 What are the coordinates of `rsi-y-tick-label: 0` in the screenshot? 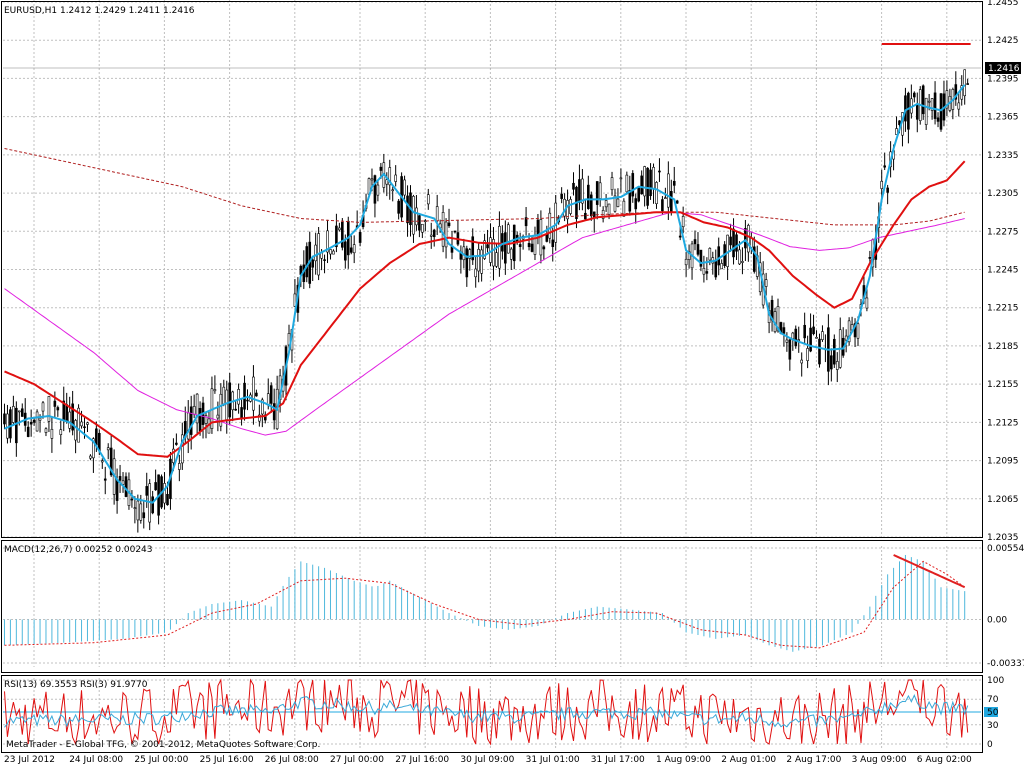 It's located at (990, 745).